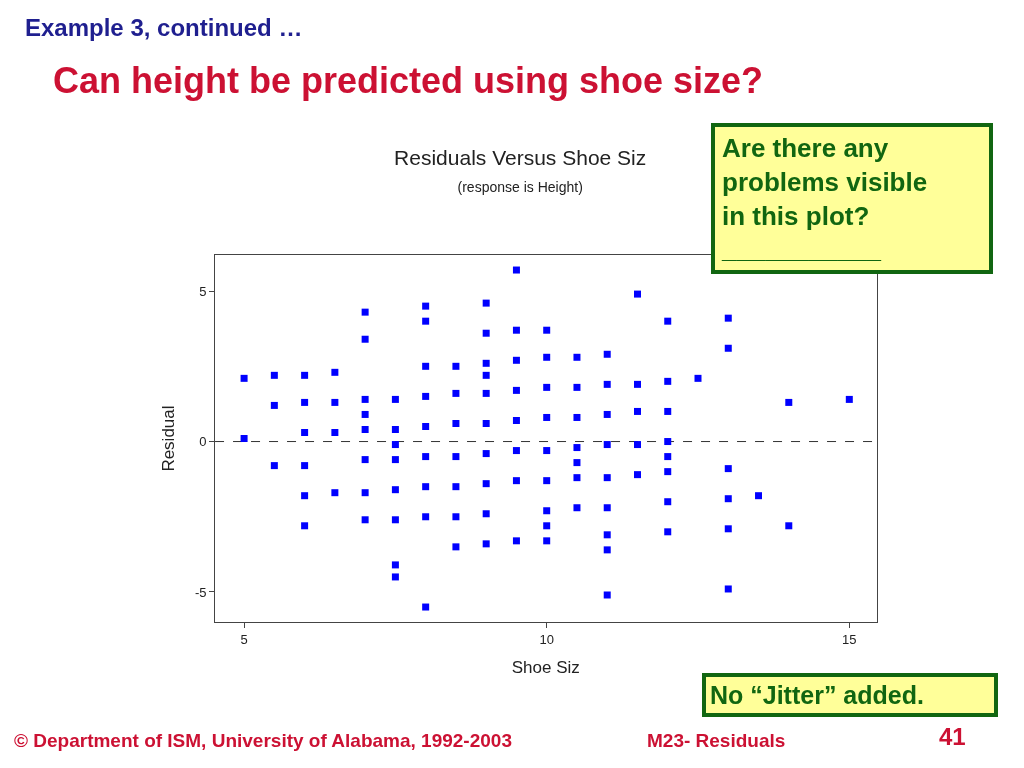  I want to click on x-axis-title: Shoe Siz, so click(545, 668).